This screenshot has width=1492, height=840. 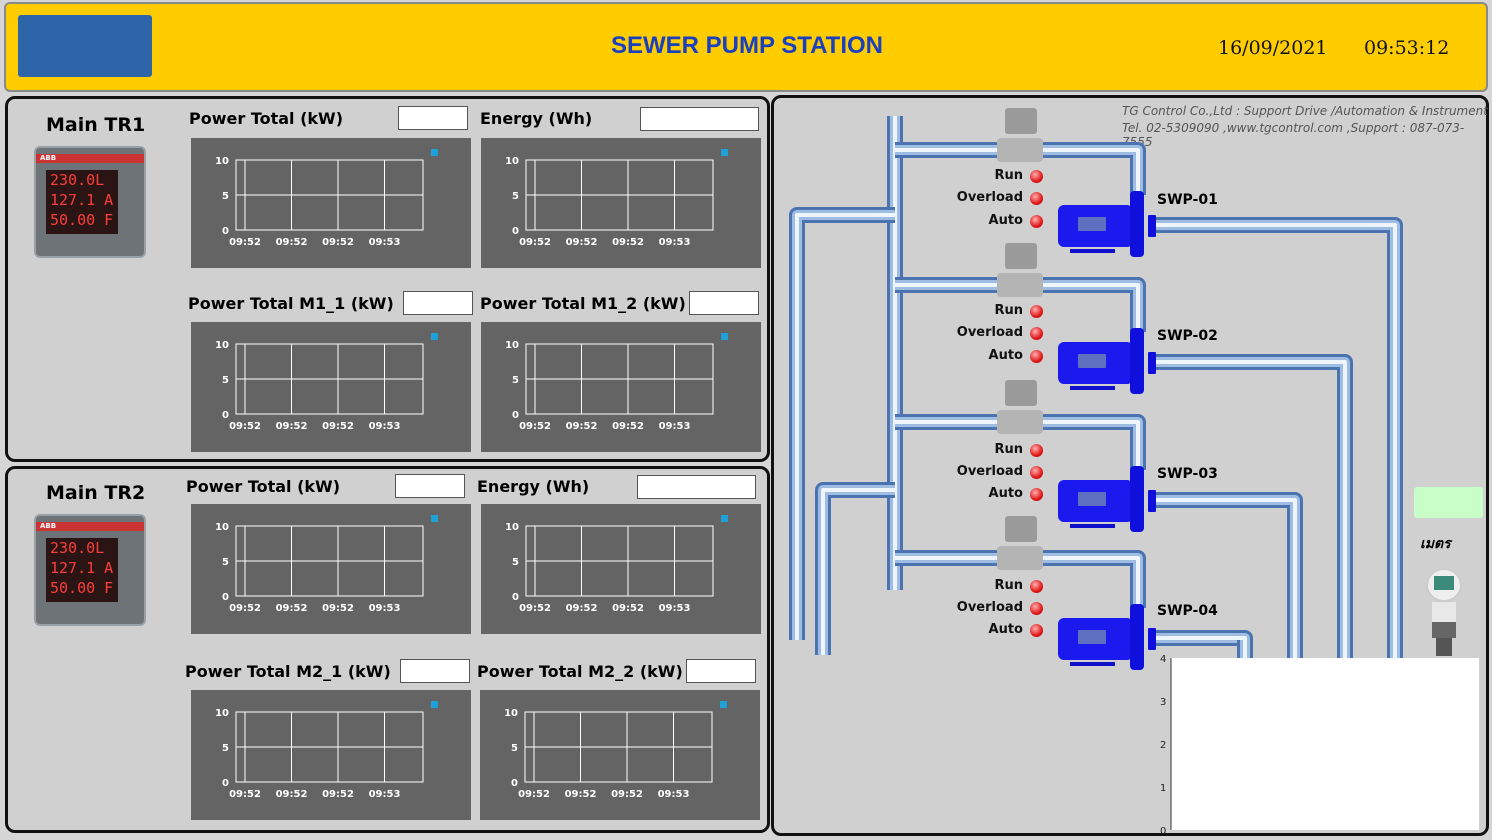 What do you see at coordinates (533, 486) in the screenshot?
I see `metric-label: Energy (Wh)` at bounding box center [533, 486].